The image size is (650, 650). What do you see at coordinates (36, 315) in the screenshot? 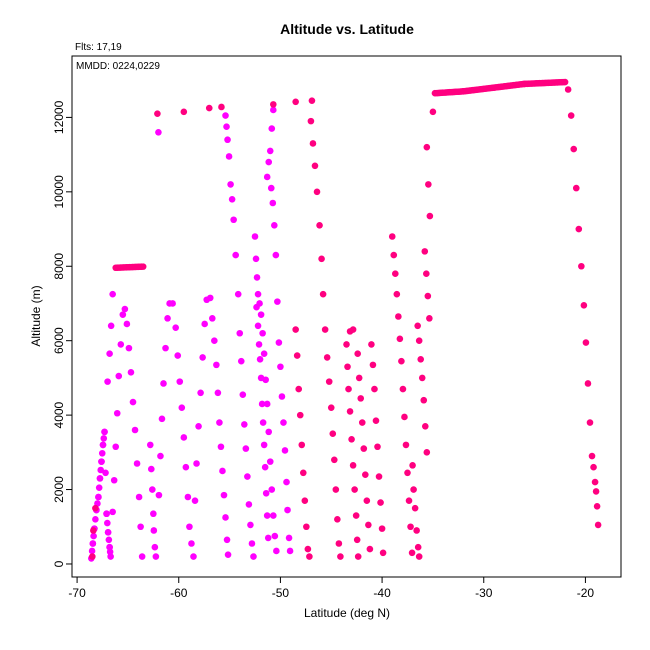
I see `y-axis-label: Altitude (m)` at bounding box center [36, 315].